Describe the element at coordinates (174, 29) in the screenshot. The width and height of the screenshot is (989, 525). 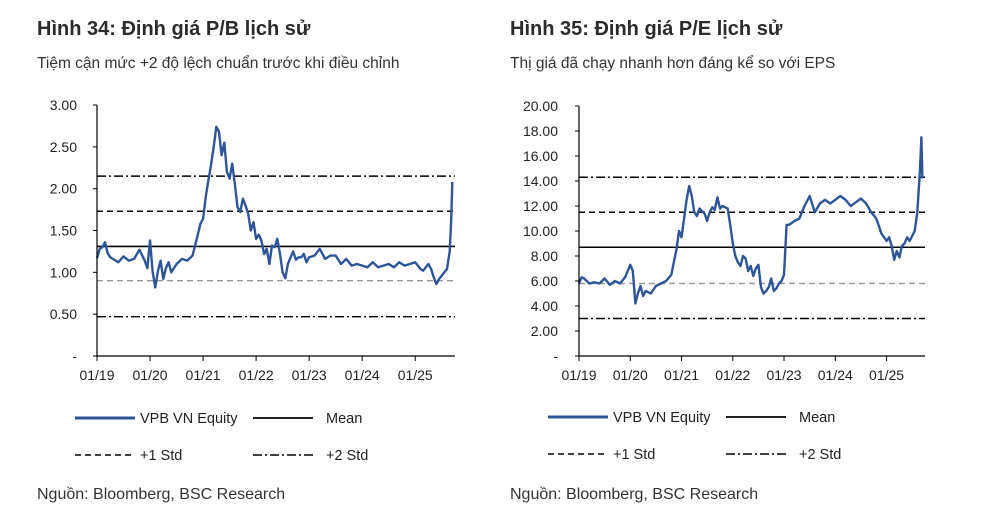
I see `chart-title: Hình 34: Định giá P/B lịch sử` at that location.